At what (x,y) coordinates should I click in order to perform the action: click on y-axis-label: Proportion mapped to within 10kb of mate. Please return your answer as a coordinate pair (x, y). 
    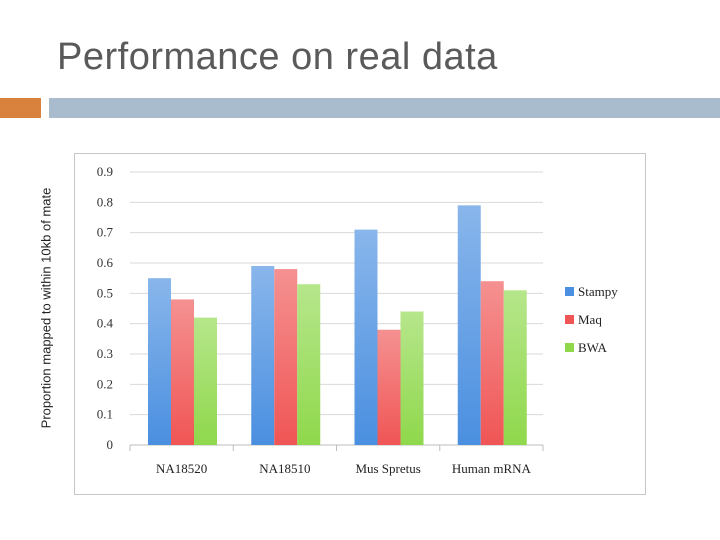
    Looking at the image, I should click on (46, 307).